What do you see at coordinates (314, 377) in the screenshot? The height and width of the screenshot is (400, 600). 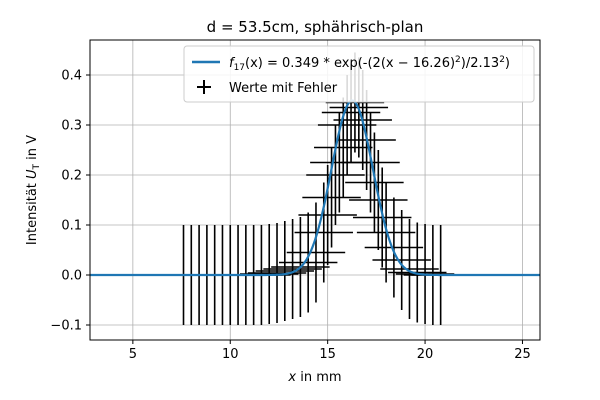 I see `x-axis-label: x in mm` at bounding box center [314, 377].